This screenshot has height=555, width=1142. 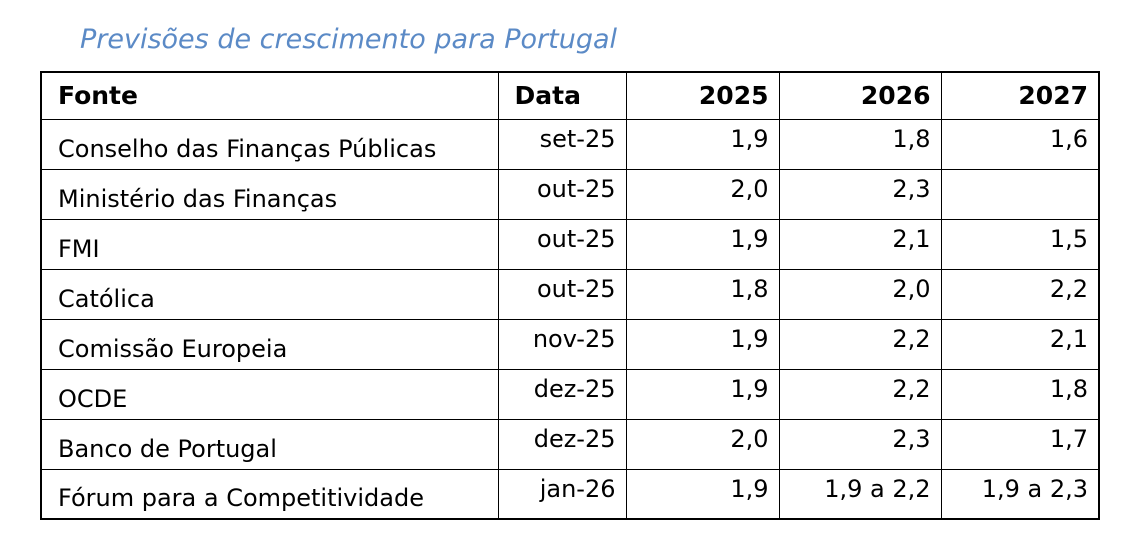 What do you see at coordinates (562, 95) in the screenshot?
I see `header-data: Data` at bounding box center [562, 95].